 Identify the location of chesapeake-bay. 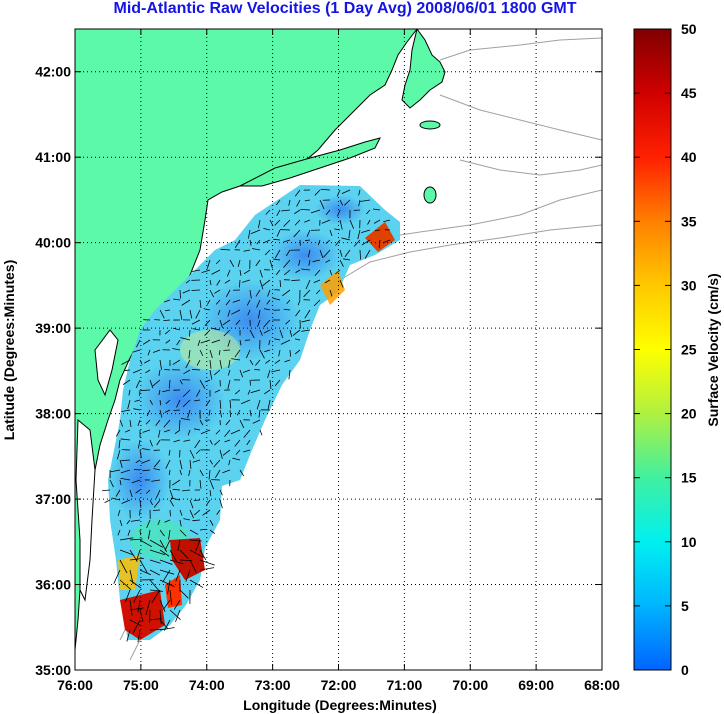
(85, 510).